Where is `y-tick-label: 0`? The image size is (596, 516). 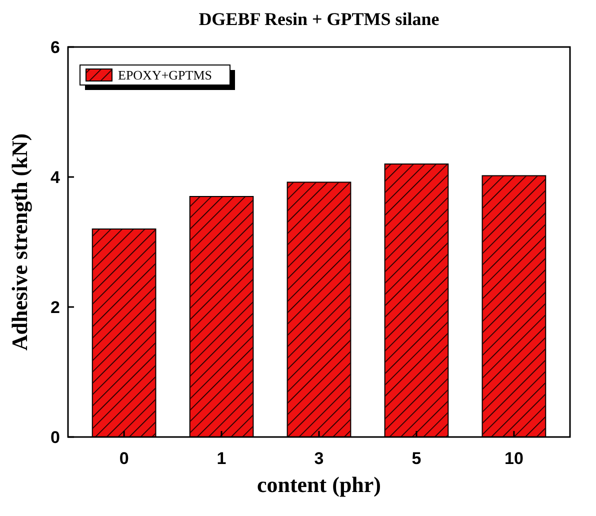
y-tick-label: 0 is located at coordinates (55, 437).